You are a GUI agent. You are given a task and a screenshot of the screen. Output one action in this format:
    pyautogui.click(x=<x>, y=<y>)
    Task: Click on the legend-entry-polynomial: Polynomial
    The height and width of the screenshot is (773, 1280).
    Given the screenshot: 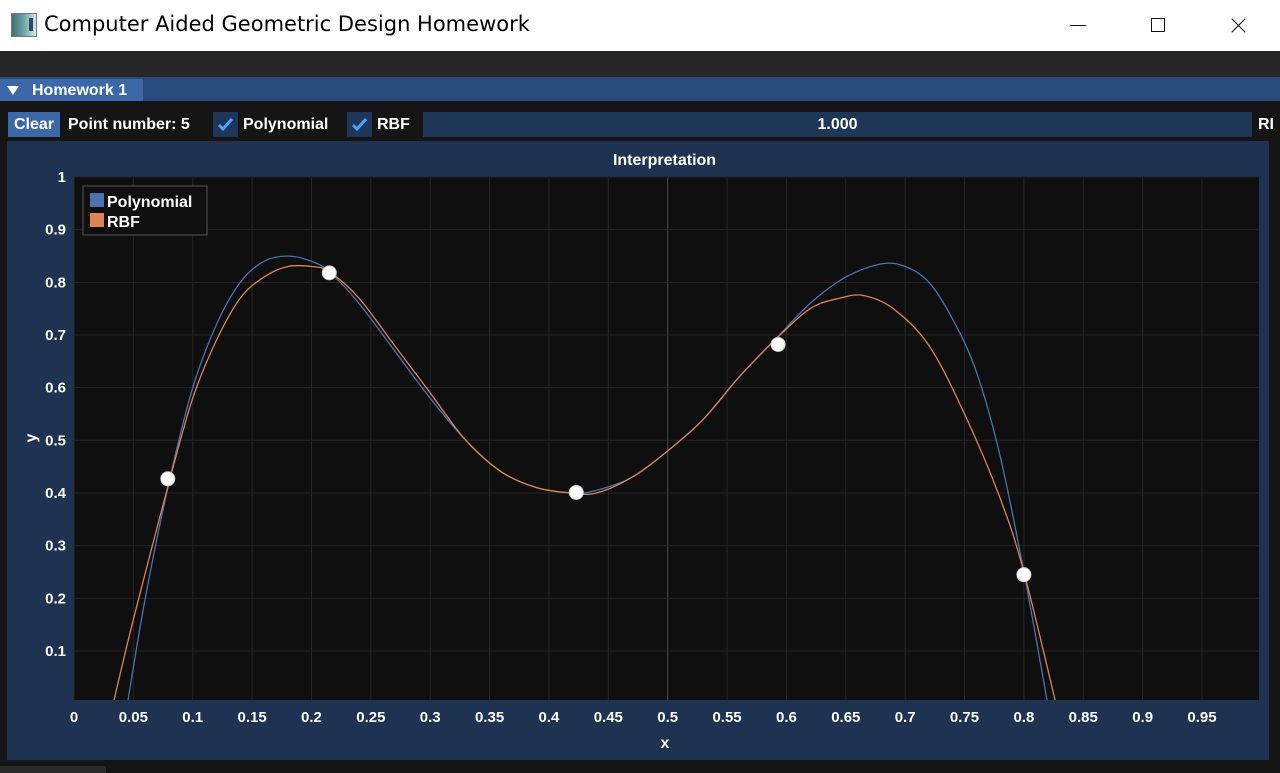 What is the action you would take?
    pyautogui.click(x=149, y=202)
    